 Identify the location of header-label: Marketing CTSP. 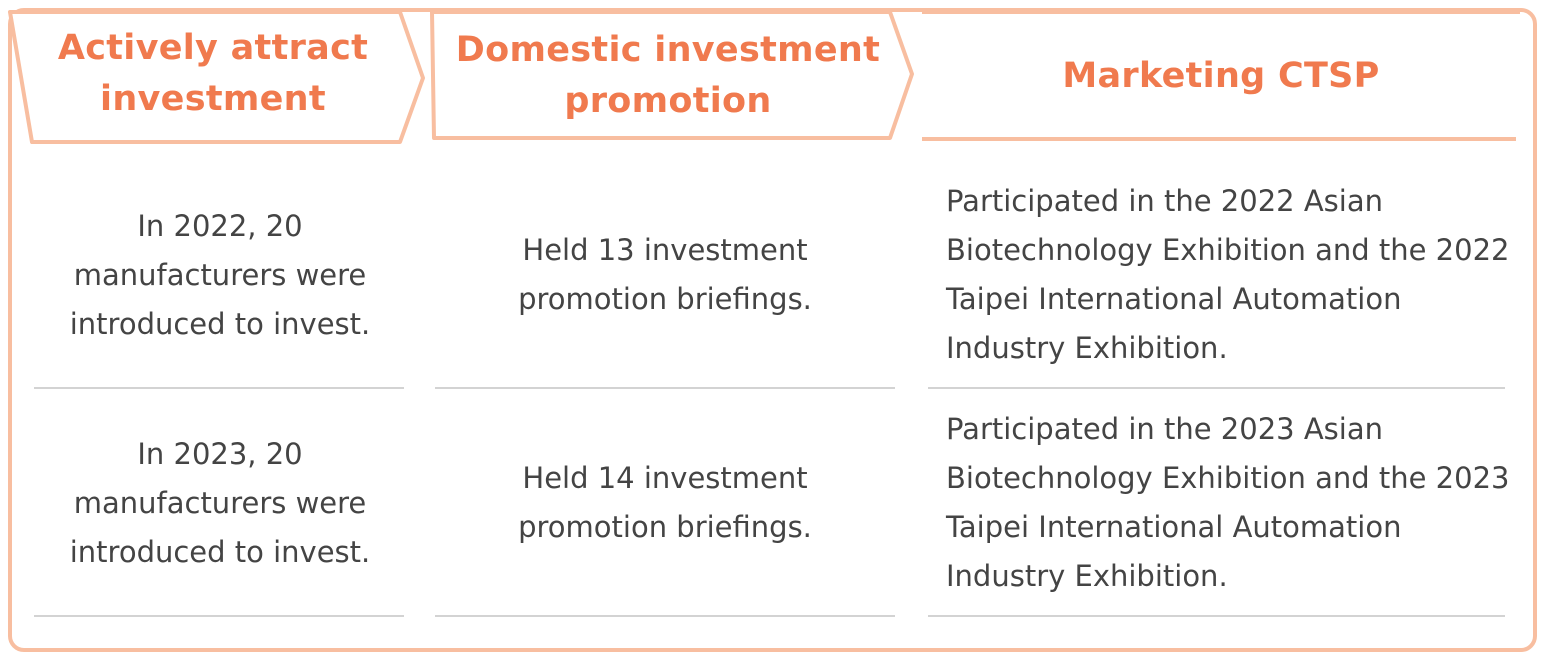
(1221, 75).